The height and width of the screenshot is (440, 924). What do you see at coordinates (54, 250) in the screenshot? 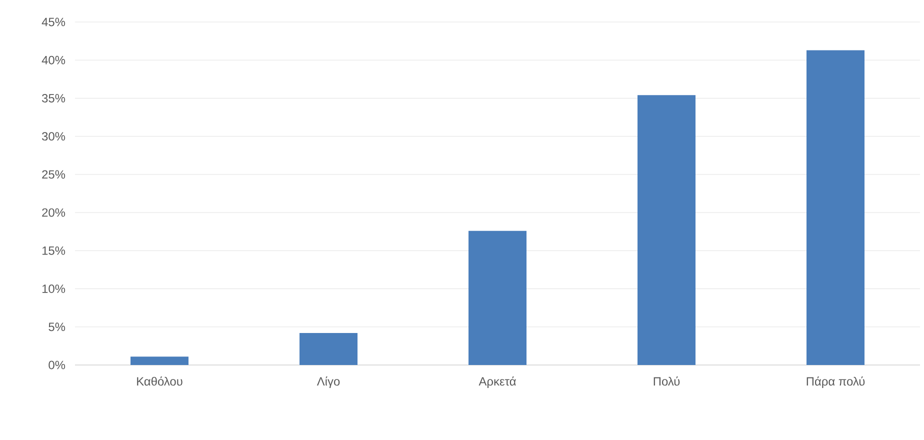
I see `y-tick-label: 15%` at bounding box center [54, 250].